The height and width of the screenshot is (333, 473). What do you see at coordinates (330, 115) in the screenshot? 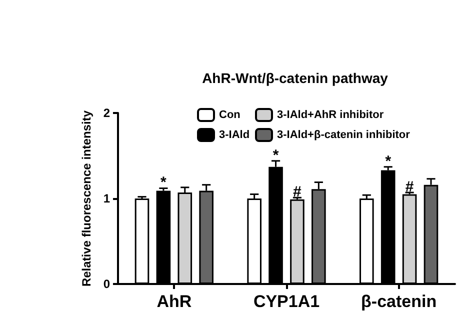
I see `legend-label: 3-IAld+AhR inhibitor` at bounding box center [330, 115].